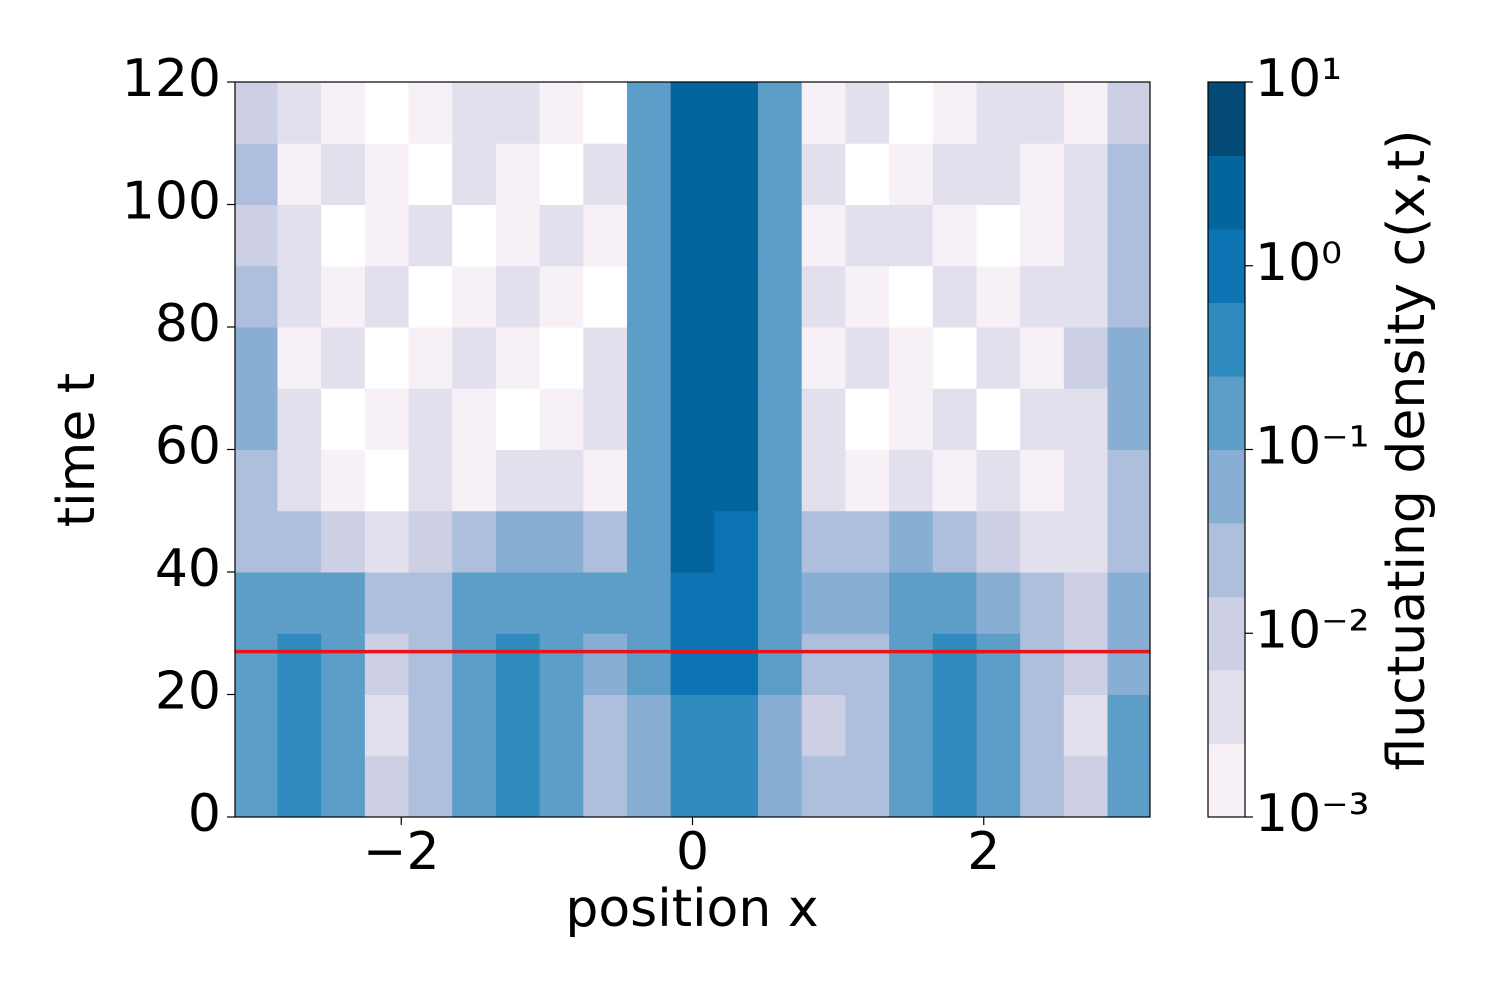 This screenshot has height=1000, width=1500. What do you see at coordinates (691, 909) in the screenshot?
I see `x-axis-label: position x` at bounding box center [691, 909].